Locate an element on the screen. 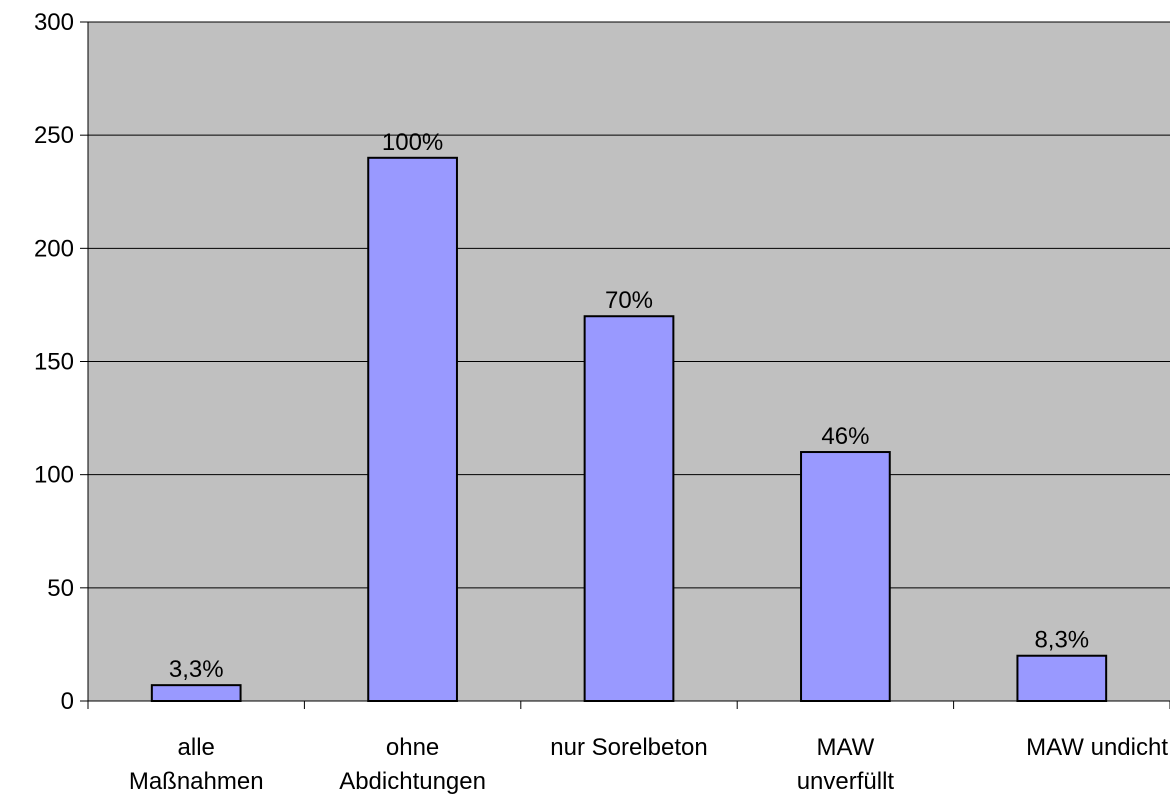 This screenshot has width=1170, height=809. y-tick-label: 250 is located at coordinates (54, 135).